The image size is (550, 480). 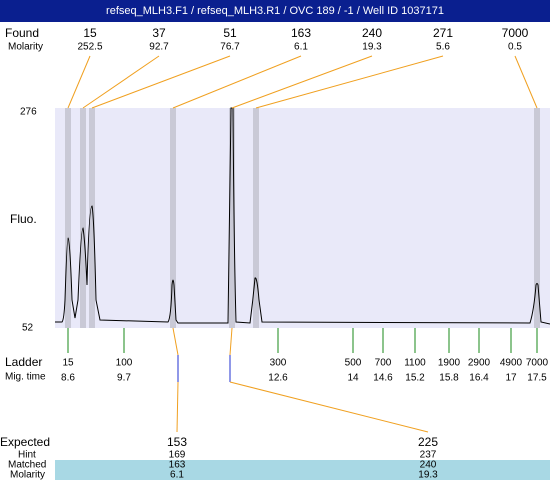 I want to click on title-bar, so click(x=275, y=11).